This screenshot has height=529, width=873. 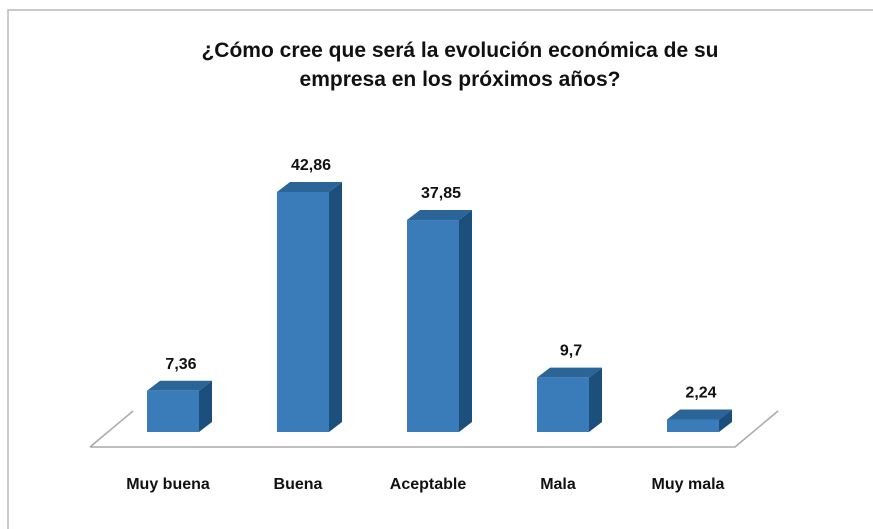 What do you see at coordinates (168, 484) in the screenshot?
I see `x-tick-label: Muy buena` at bounding box center [168, 484].